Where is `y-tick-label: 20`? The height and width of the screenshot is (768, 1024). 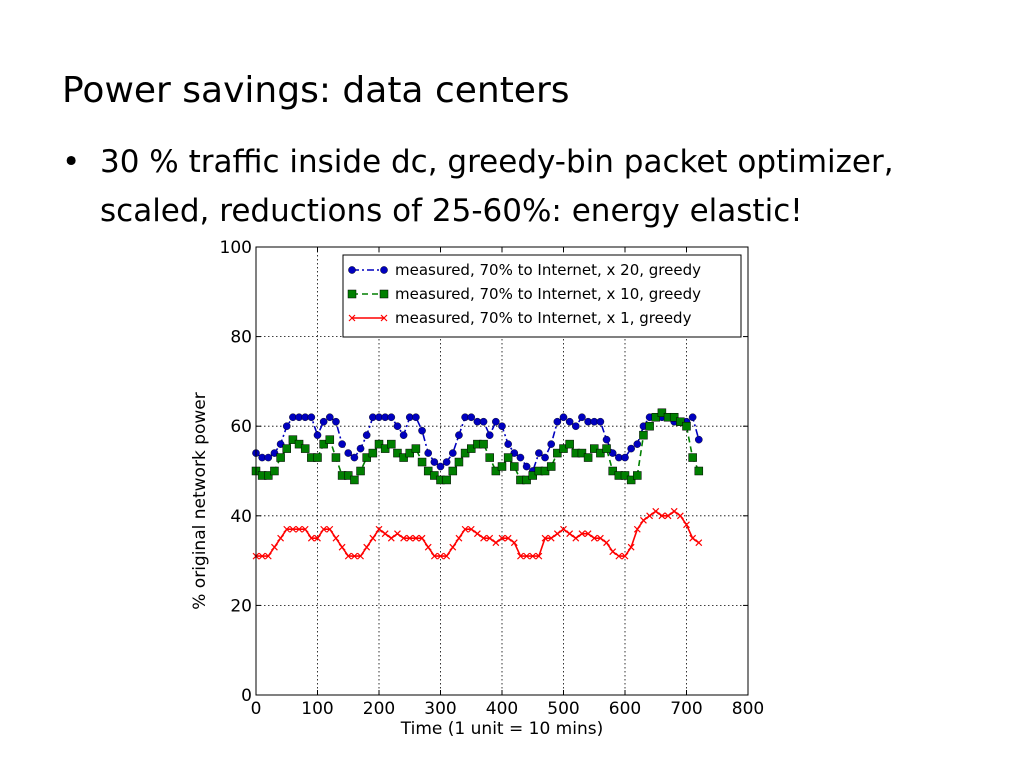 y-tick-label: 20 is located at coordinates (241, 606).